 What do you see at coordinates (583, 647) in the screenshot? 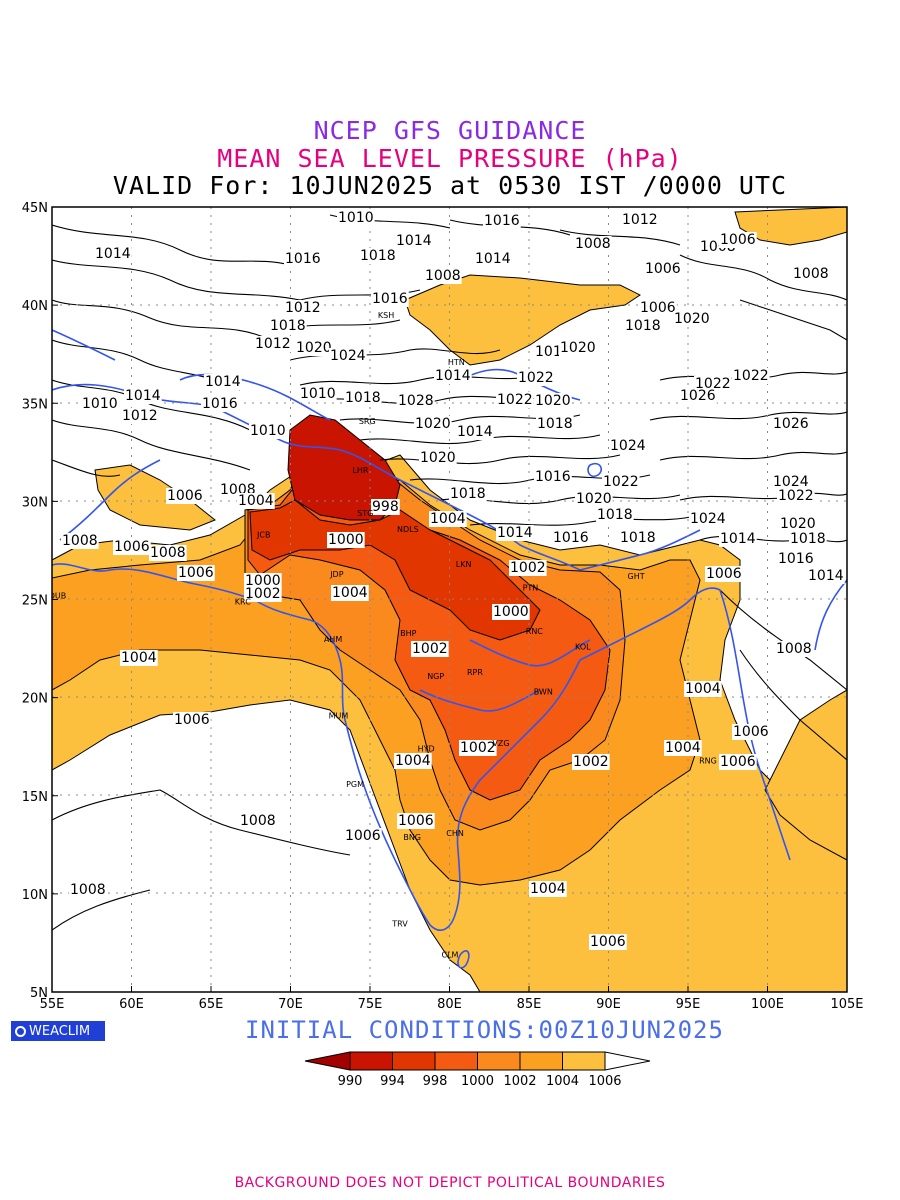
I see `station-label: KOL` at bounding box center [583, 647].